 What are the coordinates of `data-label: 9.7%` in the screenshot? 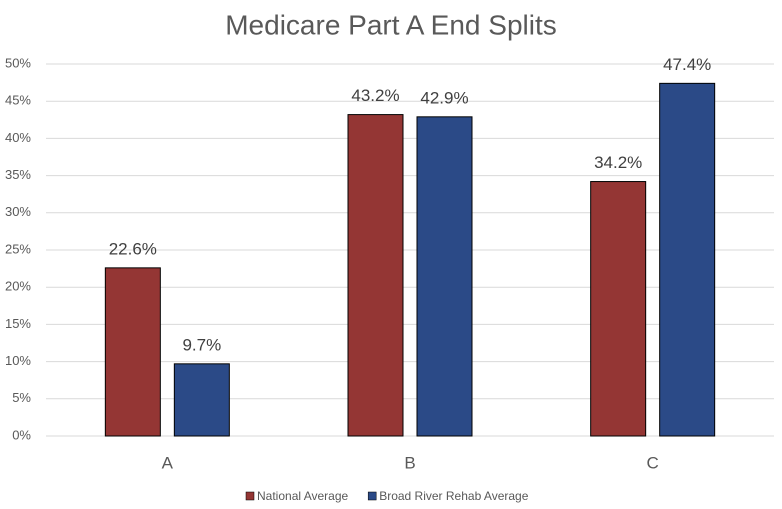 It's located at (201, 344).